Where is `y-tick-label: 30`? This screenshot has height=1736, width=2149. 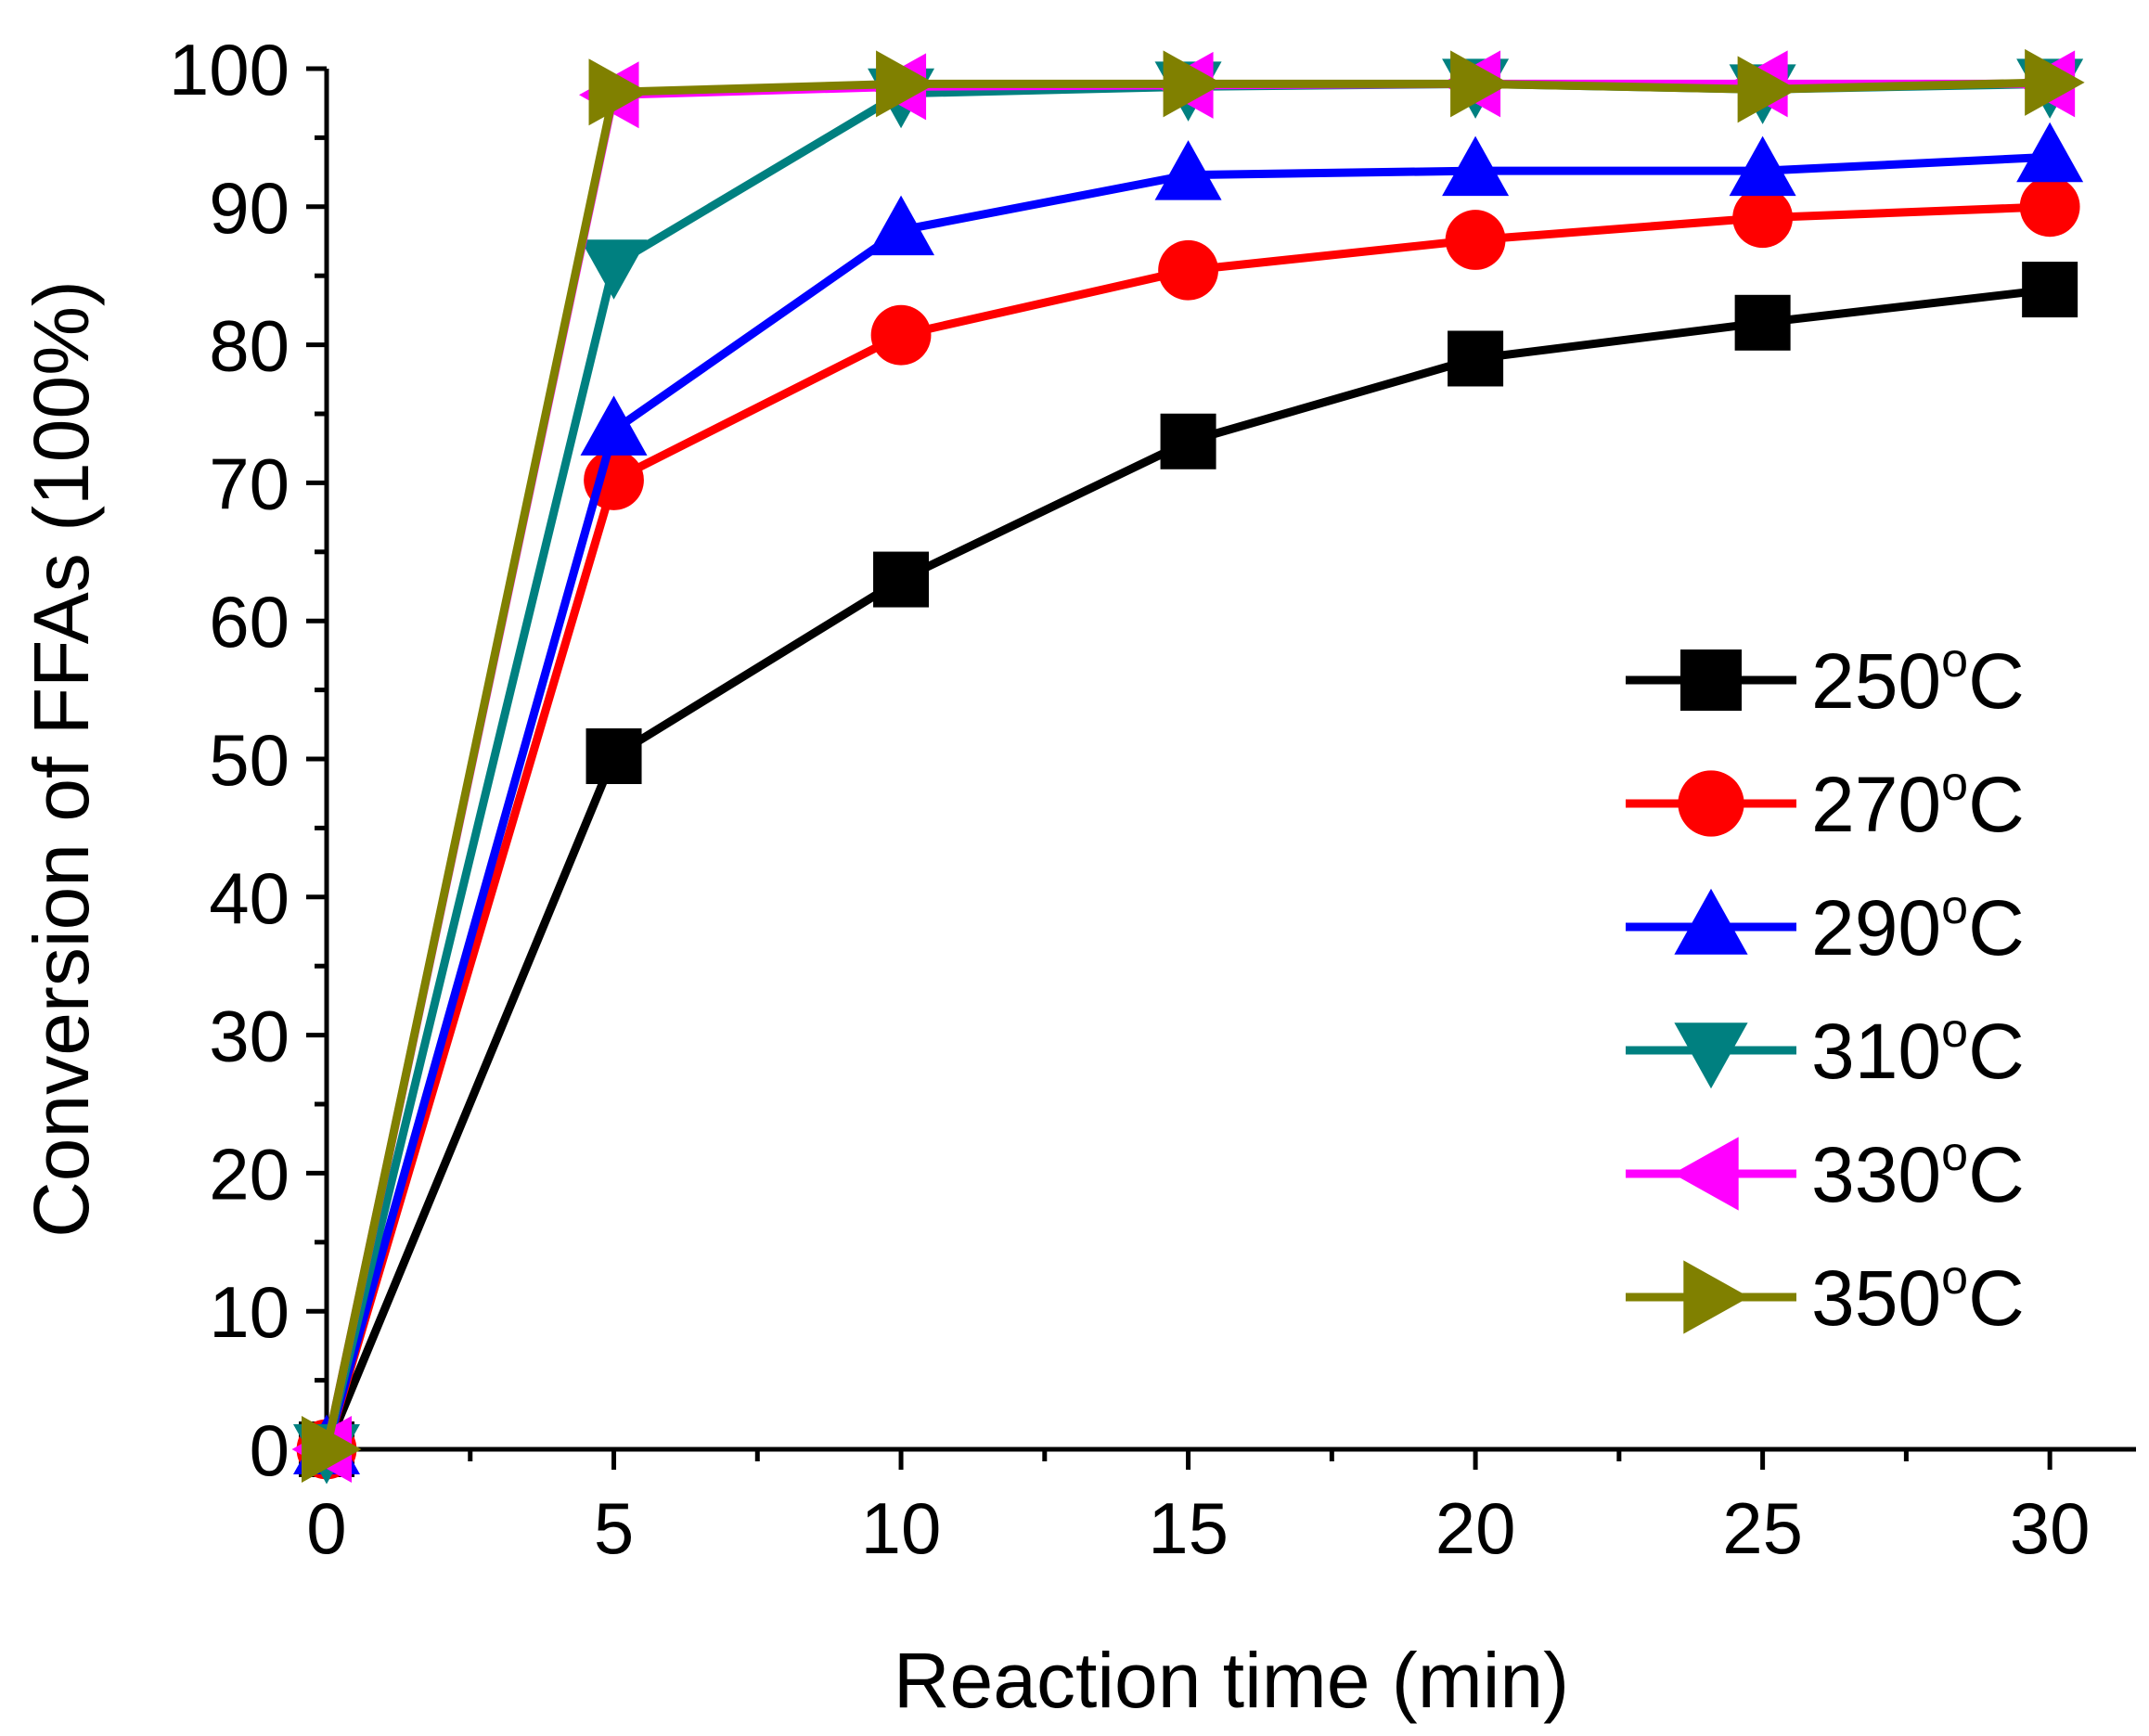
y-tick-label: 30 is located at coordinates (249, 1037).